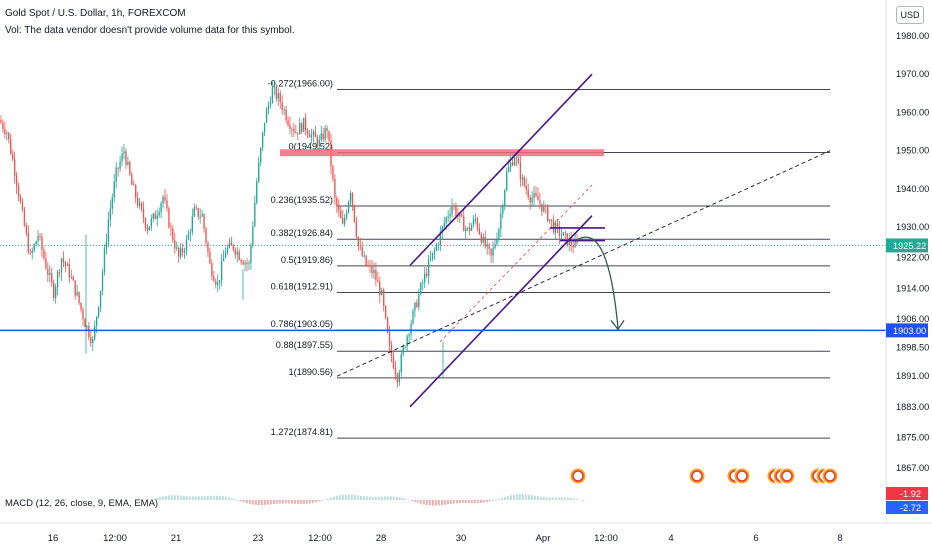  Describe the element at coordinates (912, 151) in the screenshot. I see `y-tick-label: 1950.00` at that location.